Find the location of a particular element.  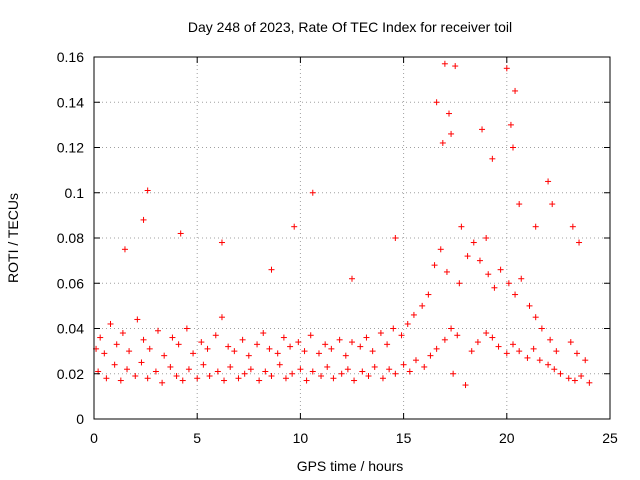

x-tick-label: 10 is located at coordinates (301, 438).